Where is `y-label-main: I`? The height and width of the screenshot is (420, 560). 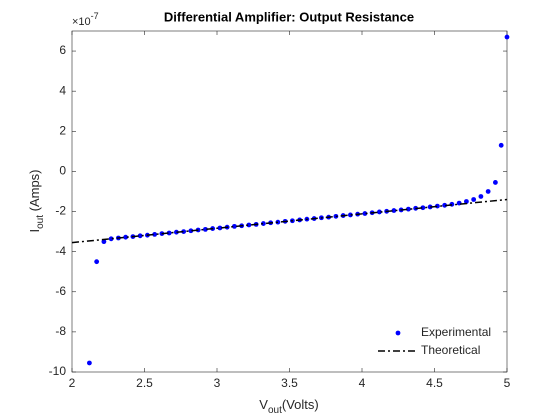 y-label-main: I is located at coordinates (34, 231).